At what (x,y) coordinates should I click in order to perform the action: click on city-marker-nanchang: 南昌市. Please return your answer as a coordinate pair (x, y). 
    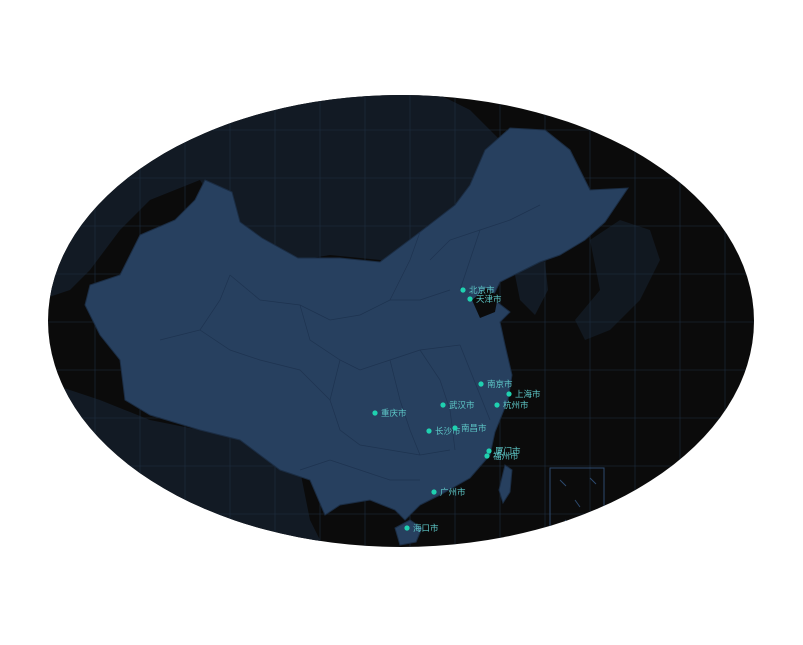
    Looking at the image, I should click on (469, 428).